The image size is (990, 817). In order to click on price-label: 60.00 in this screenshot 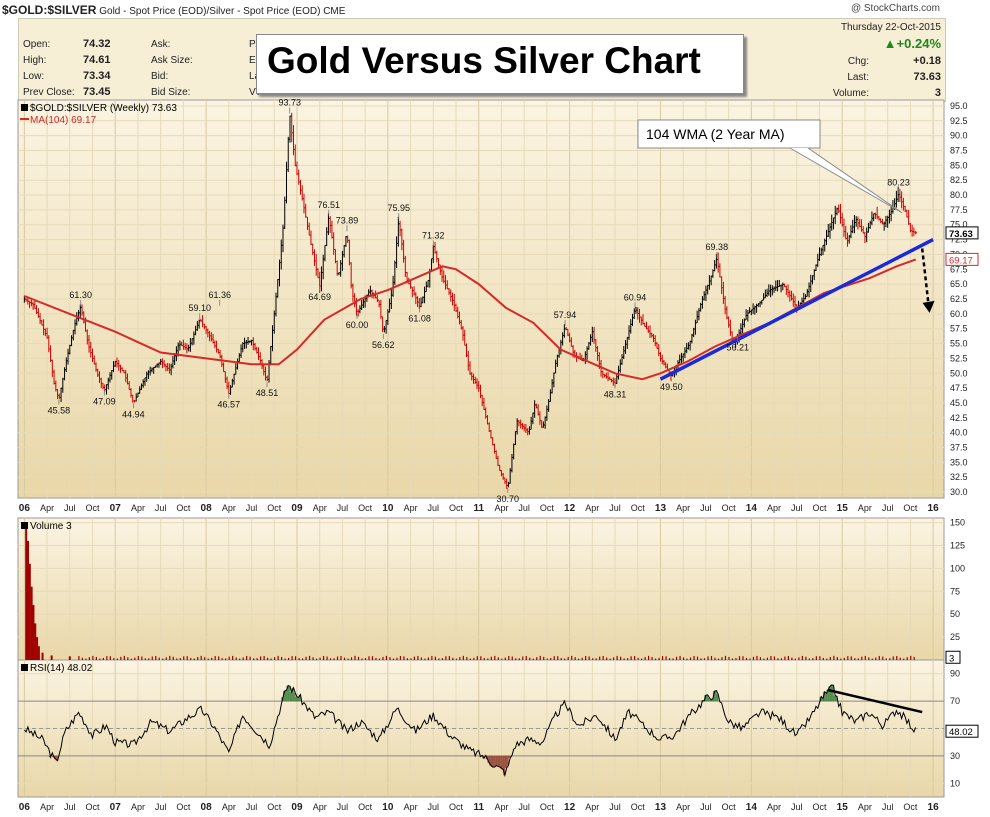, I will do `click(357, 325)`.